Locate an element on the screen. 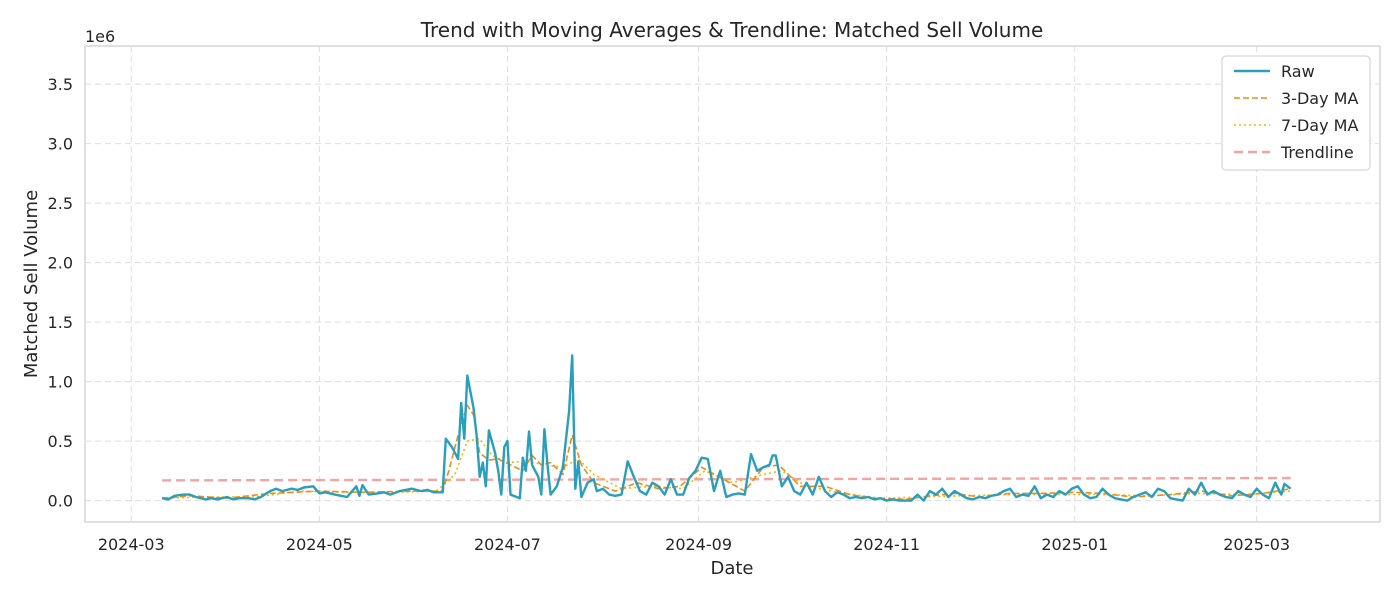 This screenshot has width=1400, height=600. legend-entry-label: Raw is located at coordinates (1298, 71).